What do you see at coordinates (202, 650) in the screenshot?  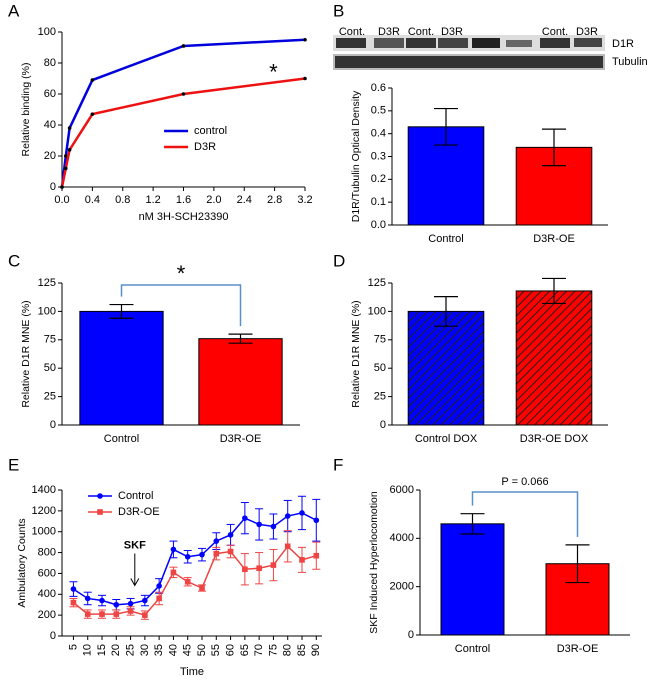 I see `x-tick-label: 50` at bounding box center [202, 650].